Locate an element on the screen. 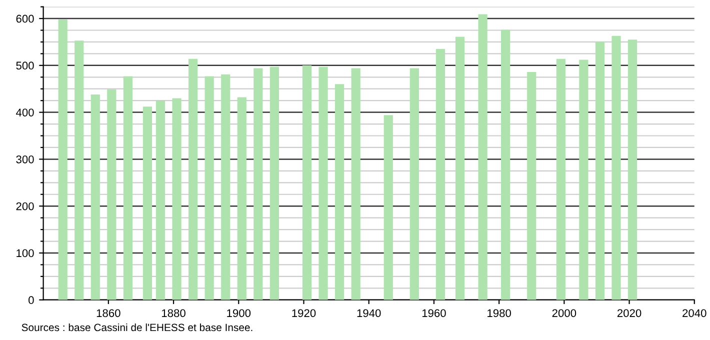  x-tick-label: 1880 is located at coordinates (174, 313).